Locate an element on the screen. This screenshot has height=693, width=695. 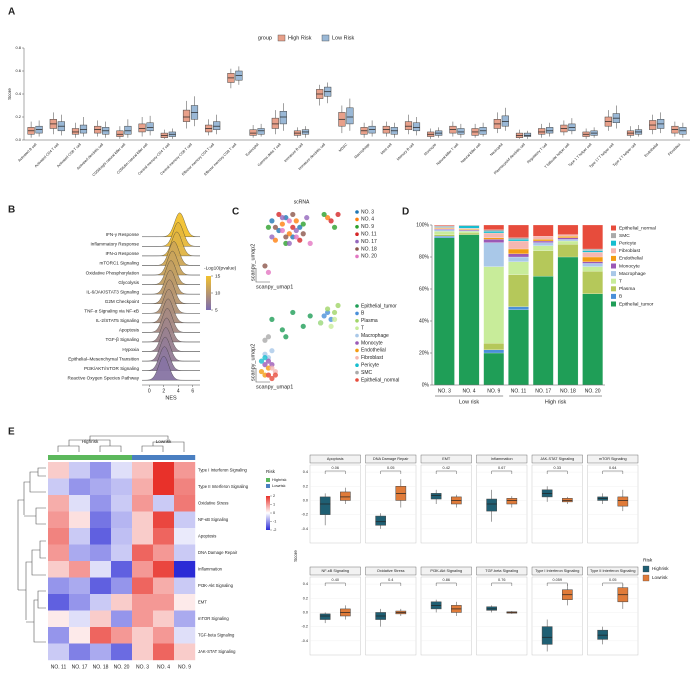
row-label: TGF-beta Signaling is located at coordinates (216, 634).